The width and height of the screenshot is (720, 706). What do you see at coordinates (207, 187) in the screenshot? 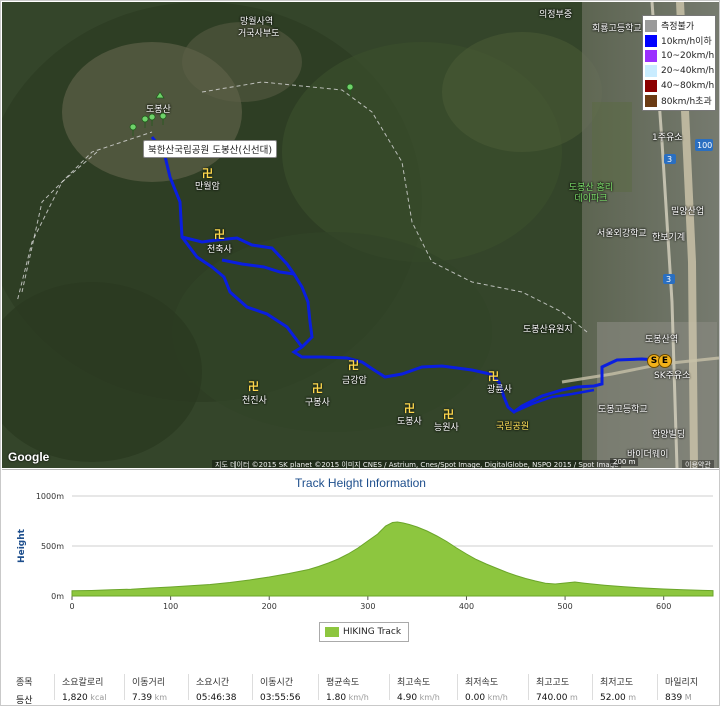
I see `map-label: 만월암` at bounding box center [207, 187].